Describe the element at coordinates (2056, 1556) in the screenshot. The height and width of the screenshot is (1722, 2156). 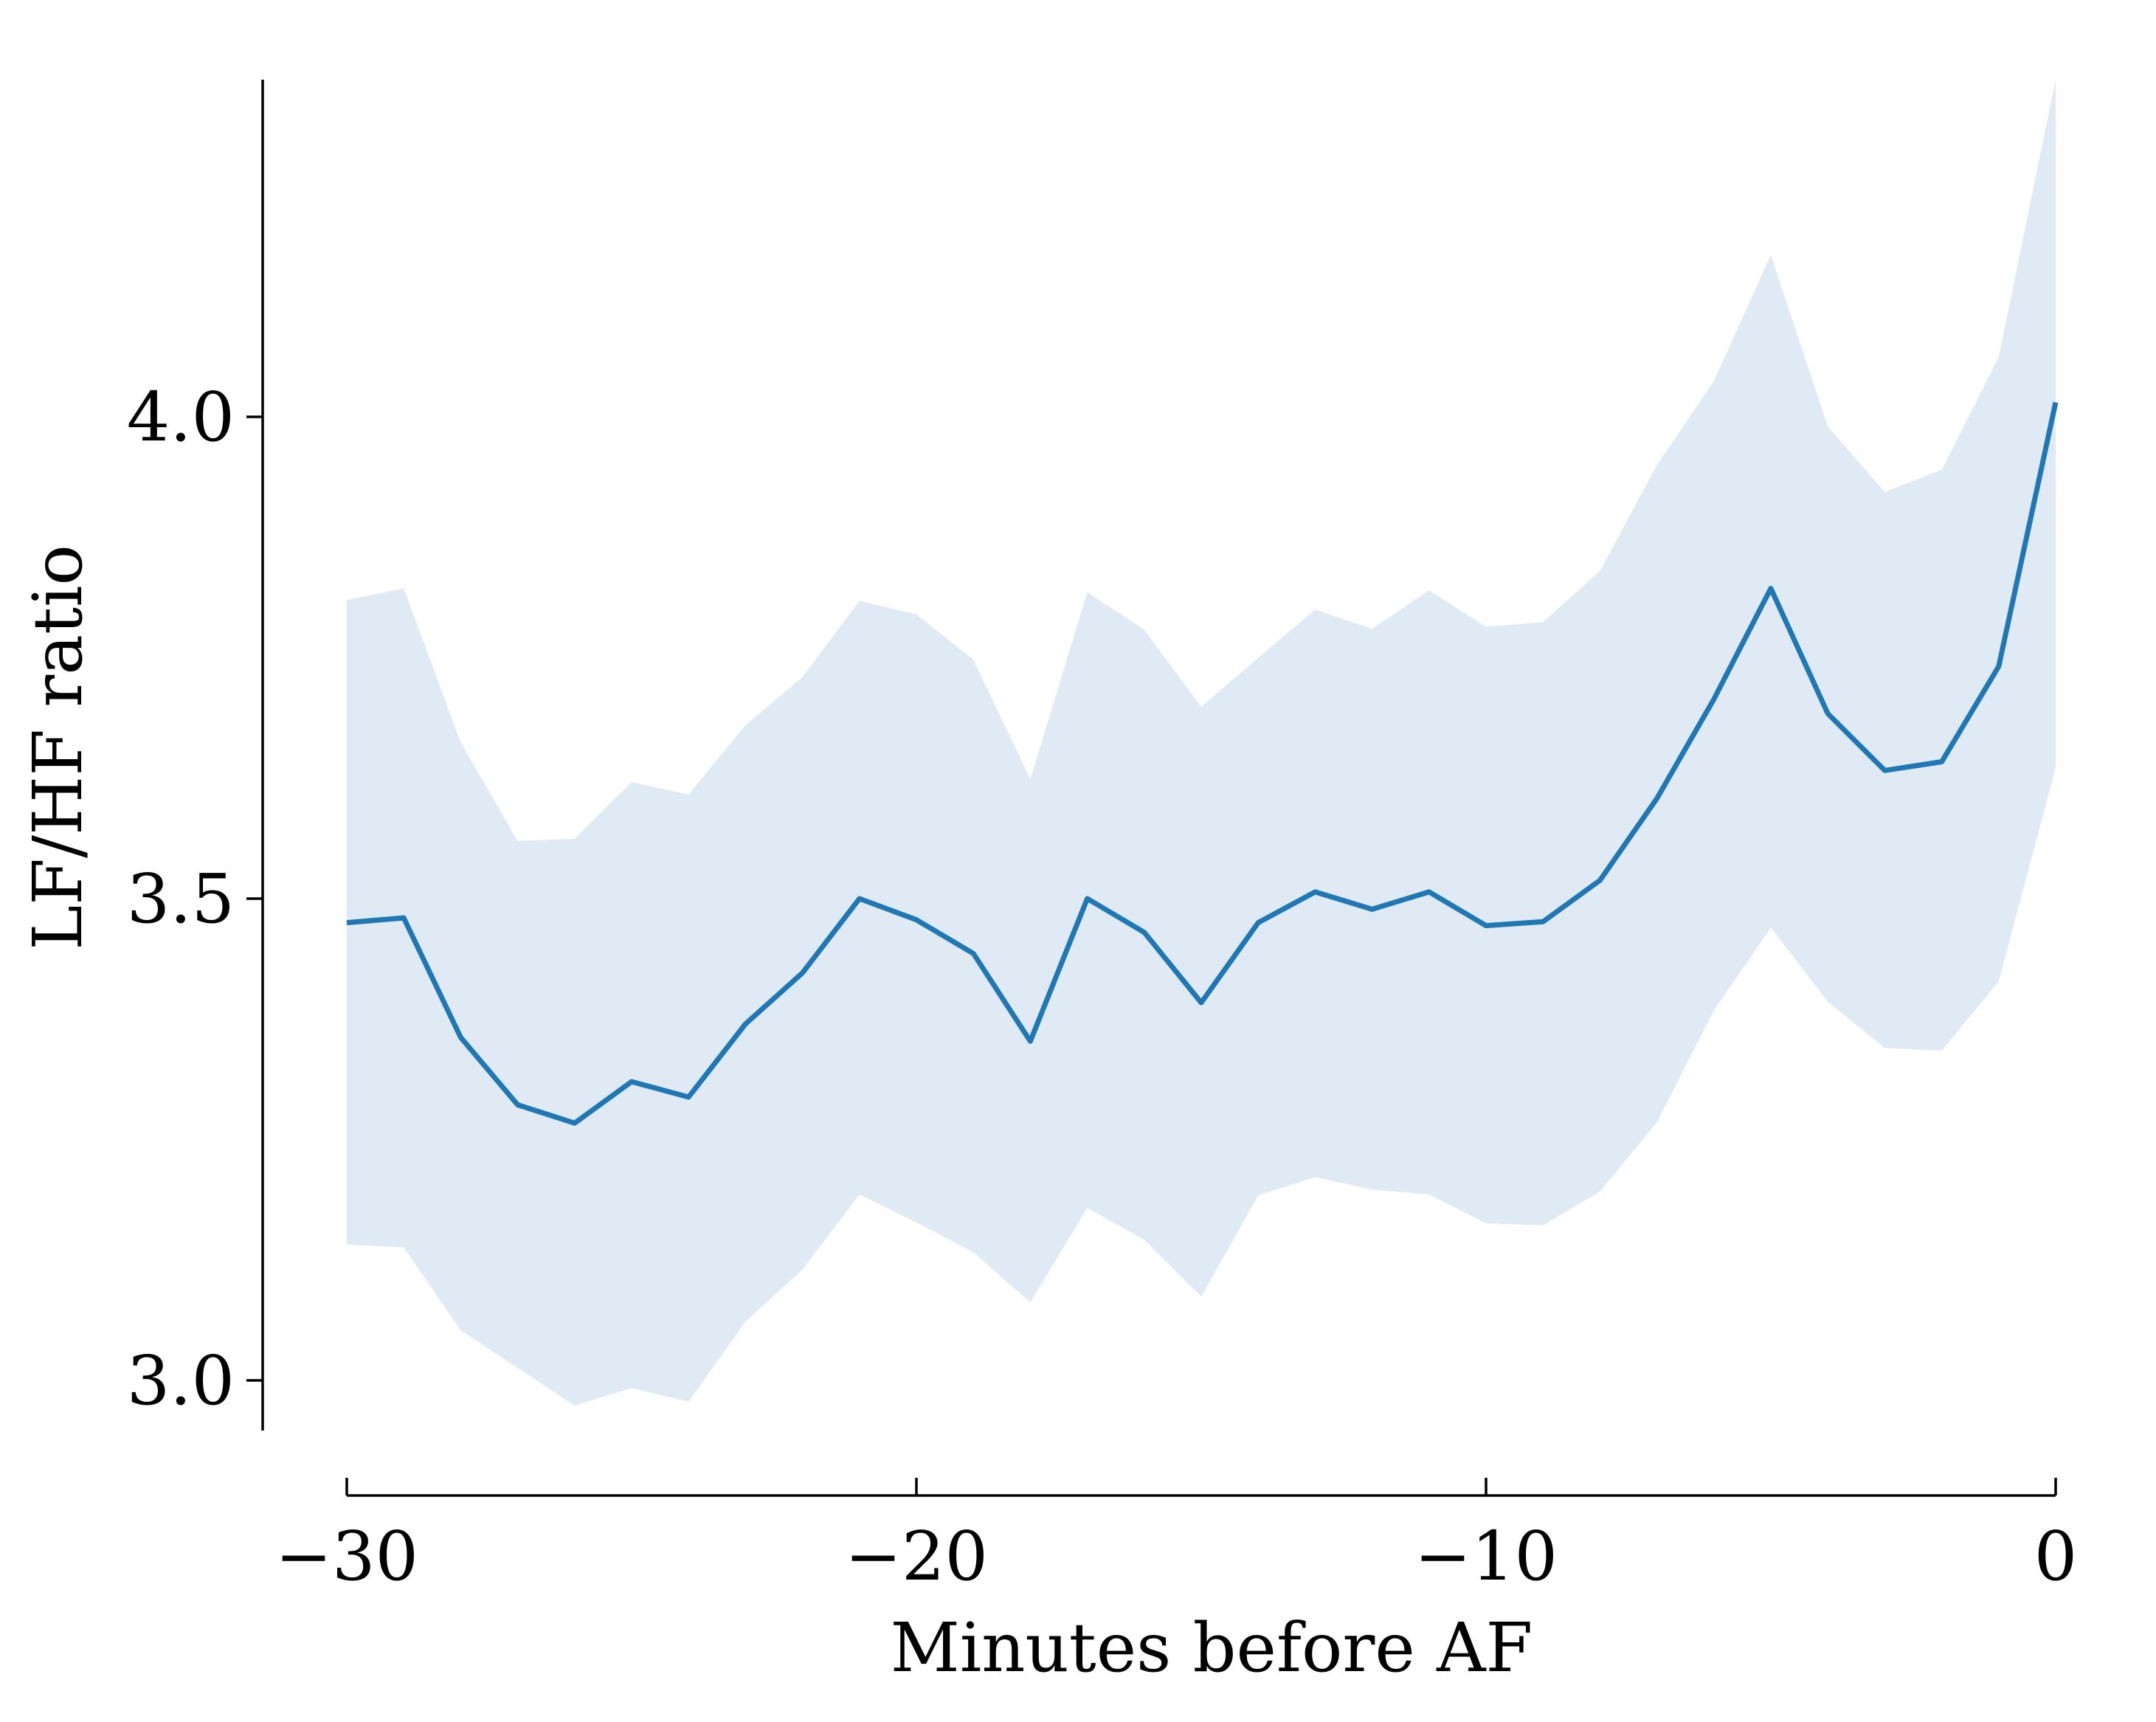
I see `x-tick-label: 0` at that location.